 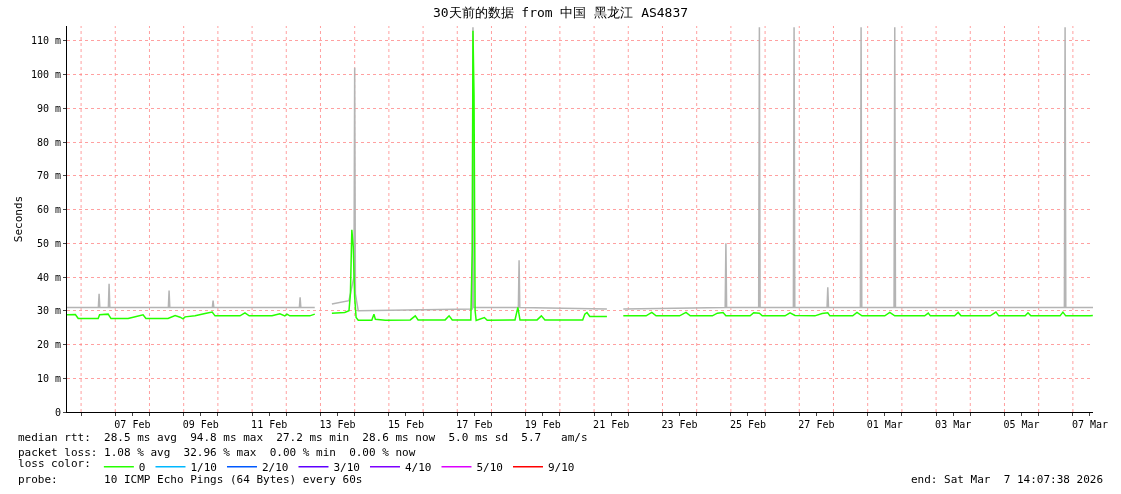 What do you see at coordinates (48, 378) in the screenshot?
I see `y-tick-label: 10 m` at bounding box center [48, 378].